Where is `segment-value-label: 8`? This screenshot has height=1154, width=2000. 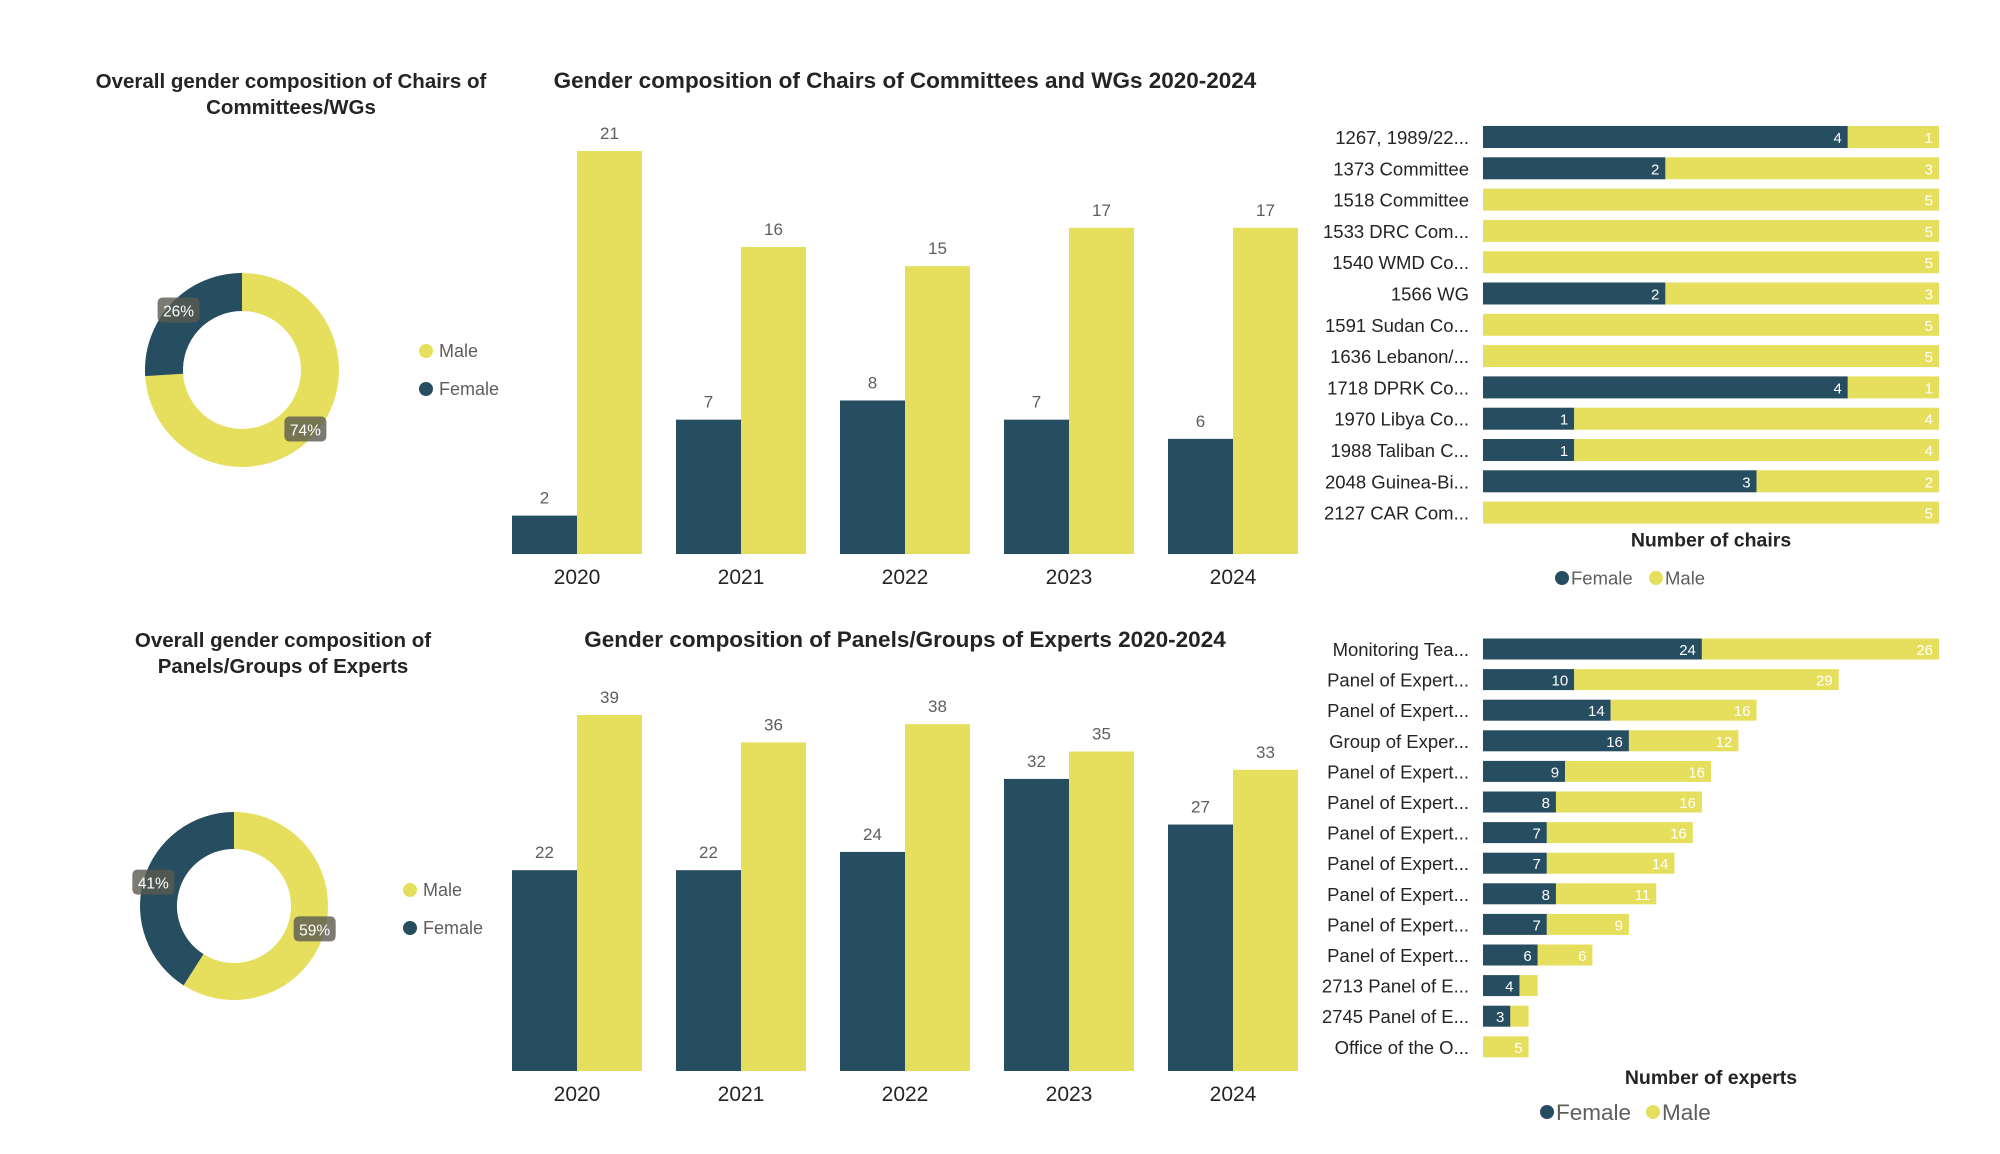
segment-value-label: 8 is located at coordinates (1546, 803).